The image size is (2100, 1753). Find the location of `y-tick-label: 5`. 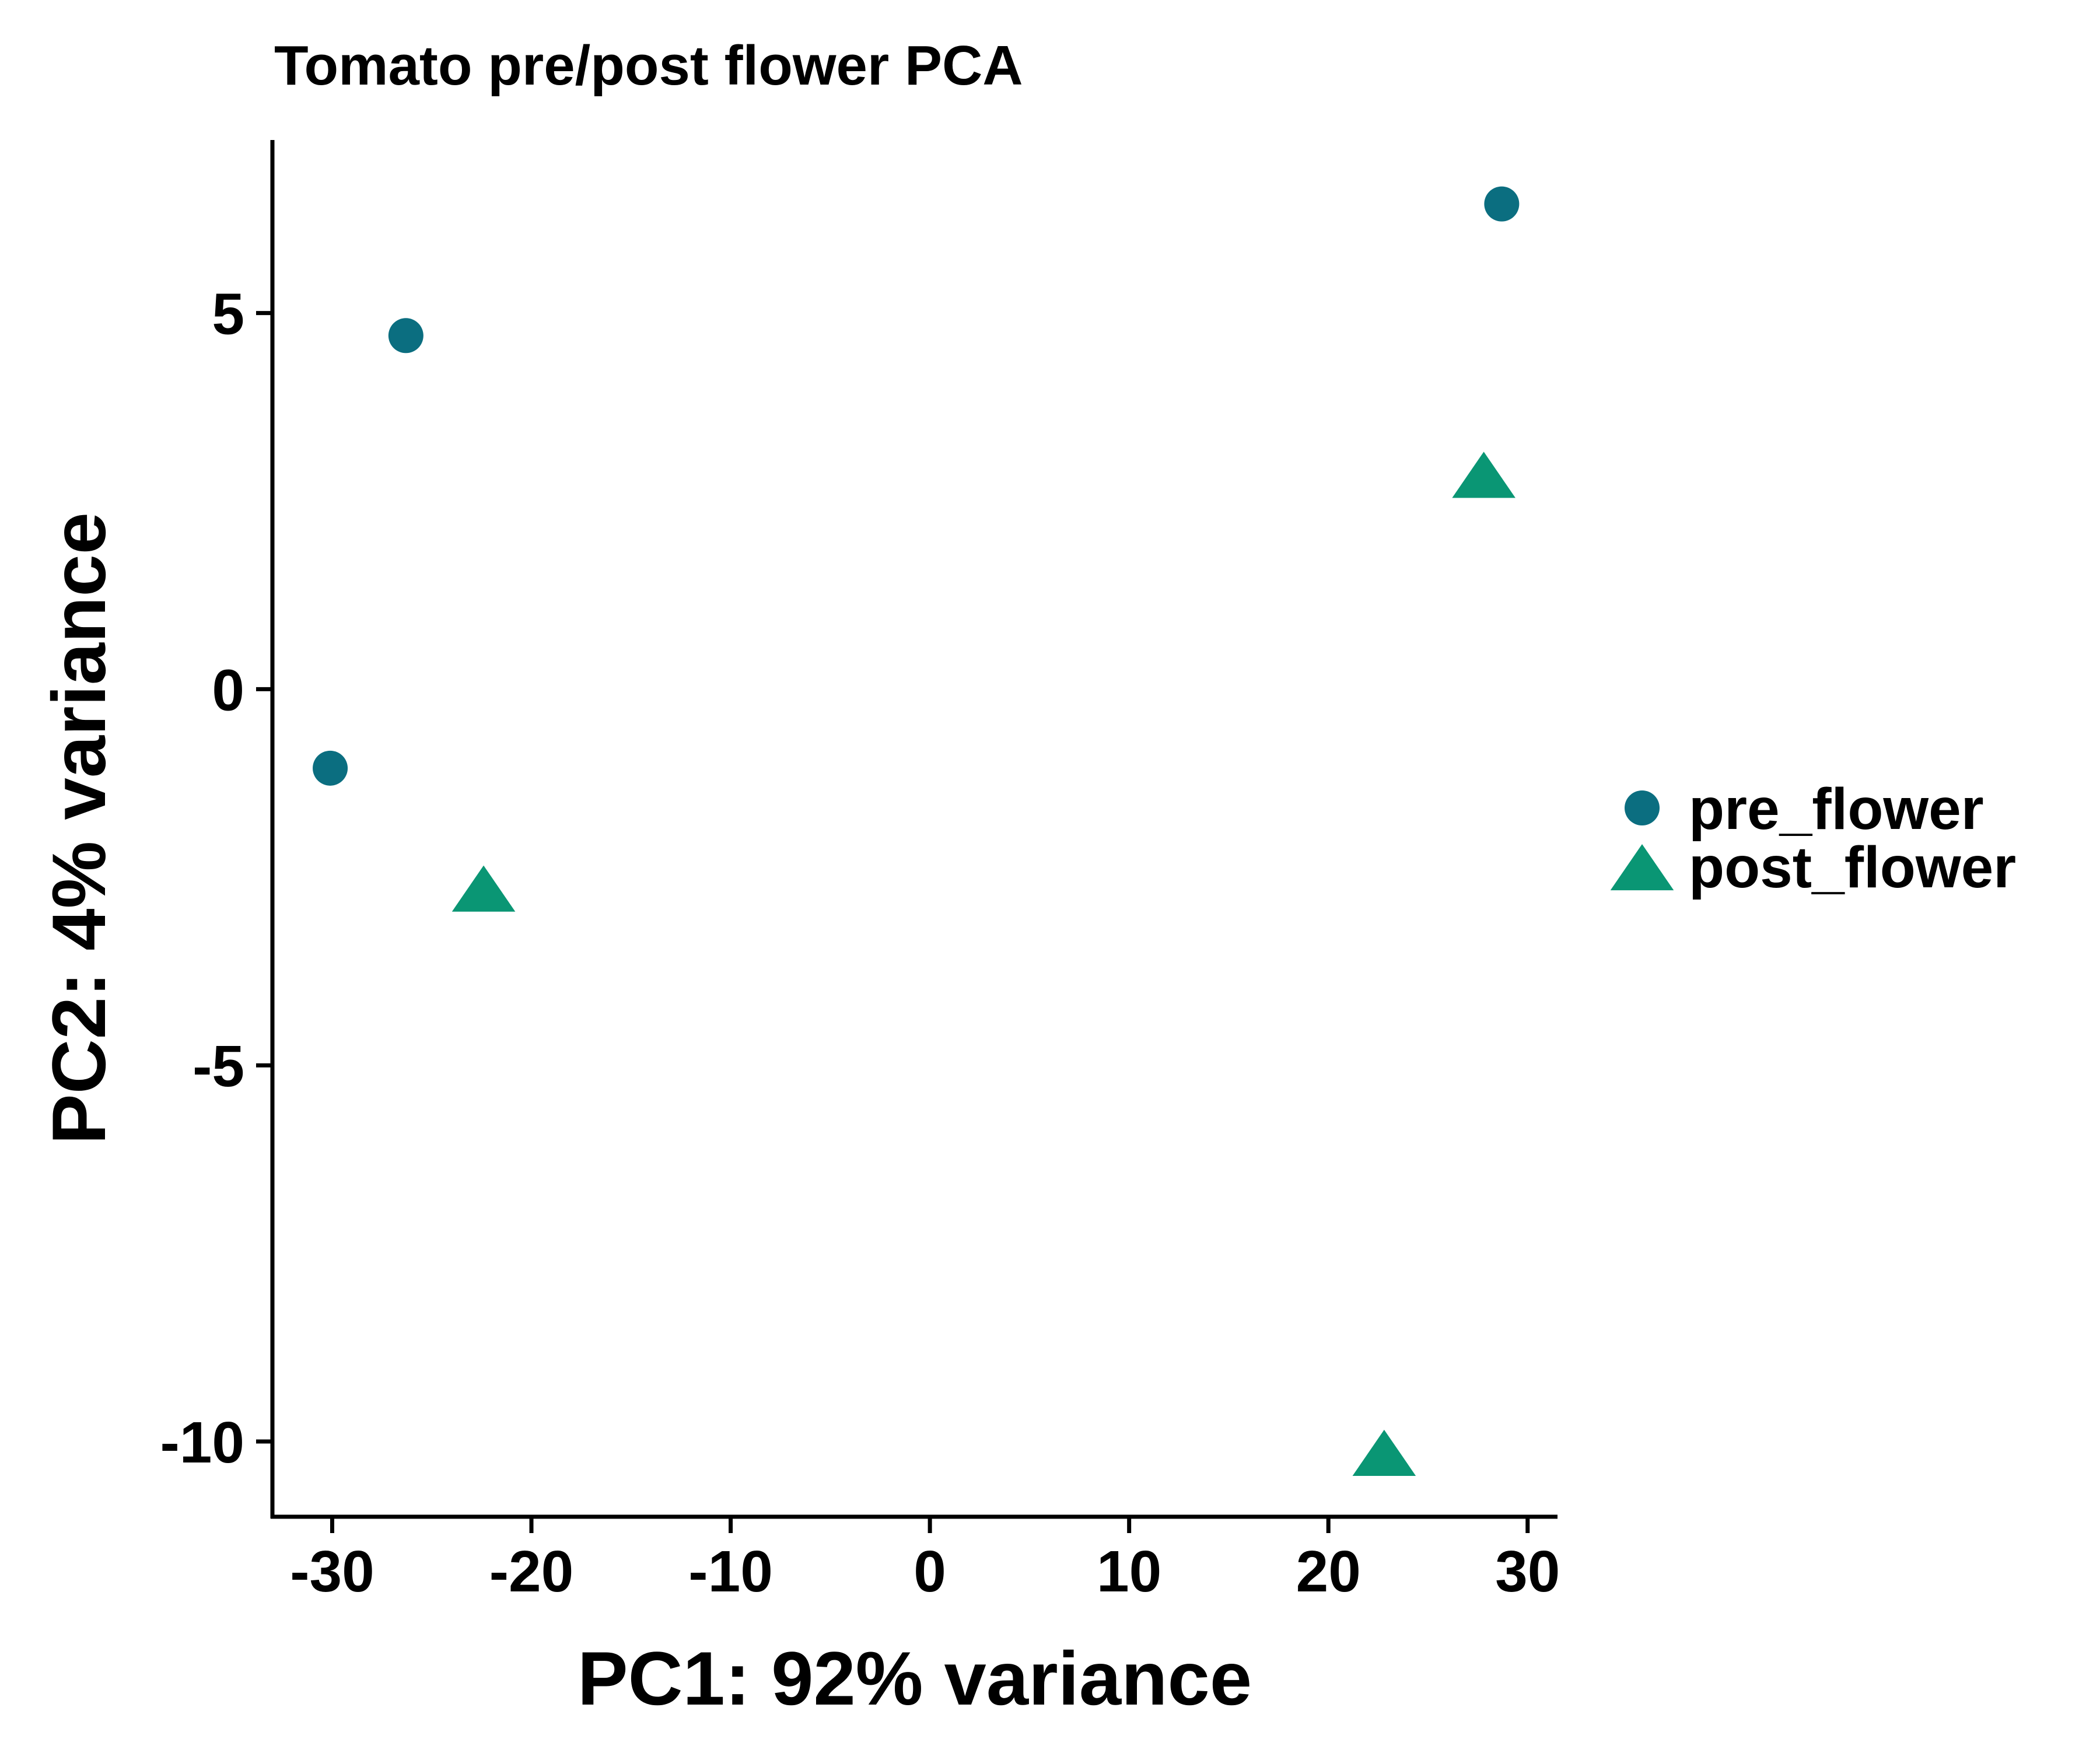

y-tick-label: 5 is located at coordinates (228, 314).